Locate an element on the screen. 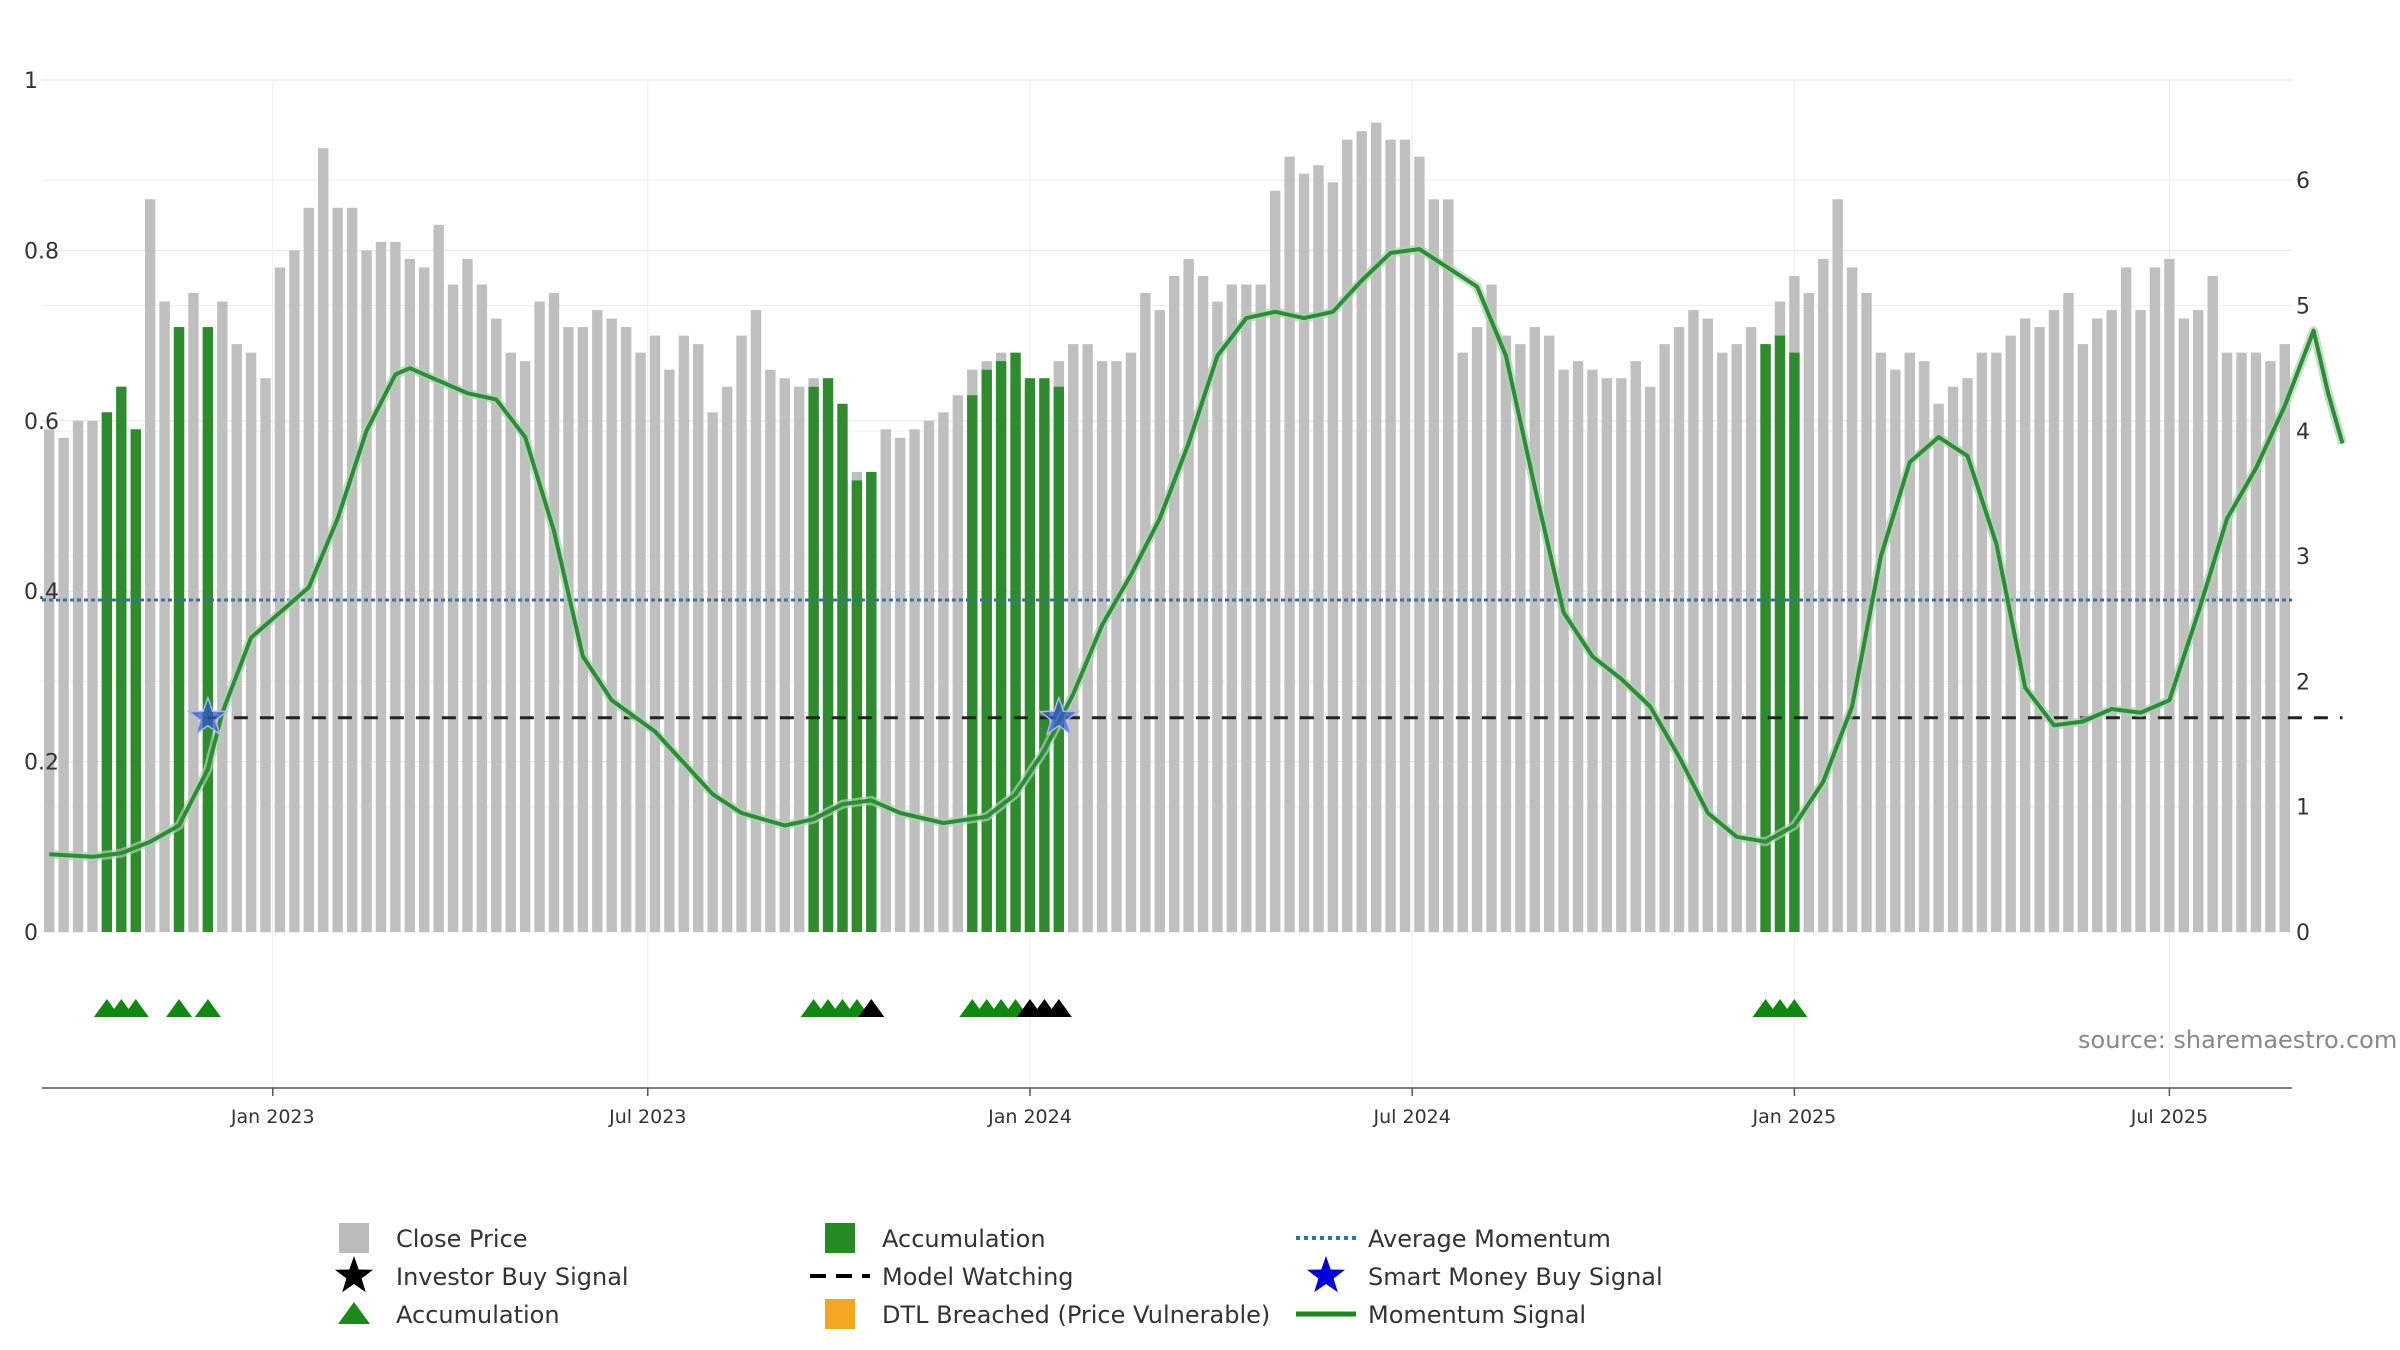 This screenshot has height=1350, width=2400. legend-swatch-star is located at coordinates (1326, 1274).